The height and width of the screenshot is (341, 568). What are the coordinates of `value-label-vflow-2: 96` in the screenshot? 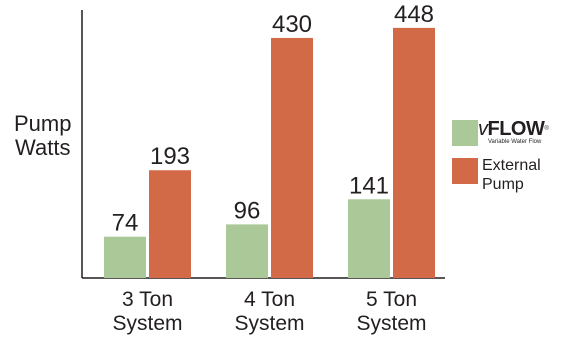 It's located at (247, 210).